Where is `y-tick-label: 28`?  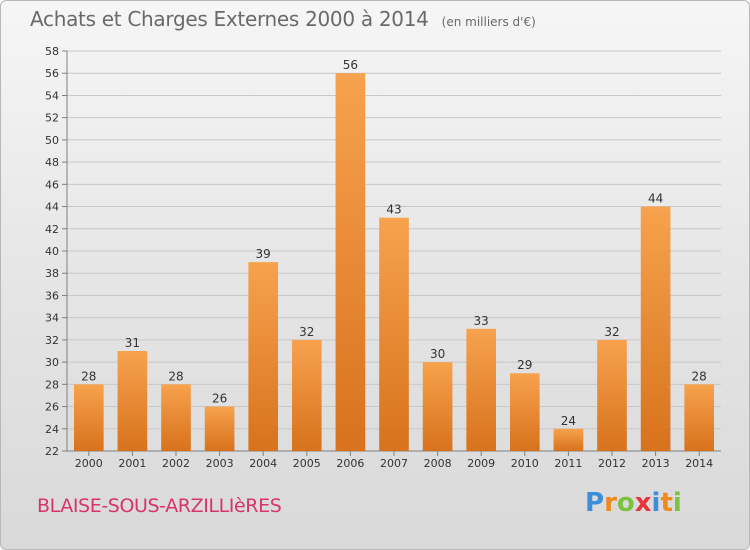 y-tick-label: 28 is located at coordinates (52, 384).